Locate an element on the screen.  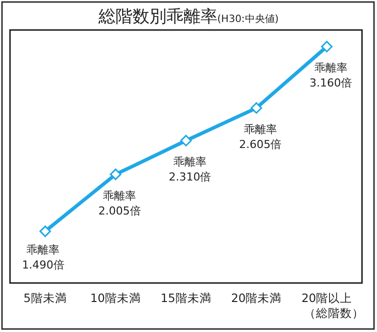
subtitle: (H30:中央値) is located at coordinates (248, 19).